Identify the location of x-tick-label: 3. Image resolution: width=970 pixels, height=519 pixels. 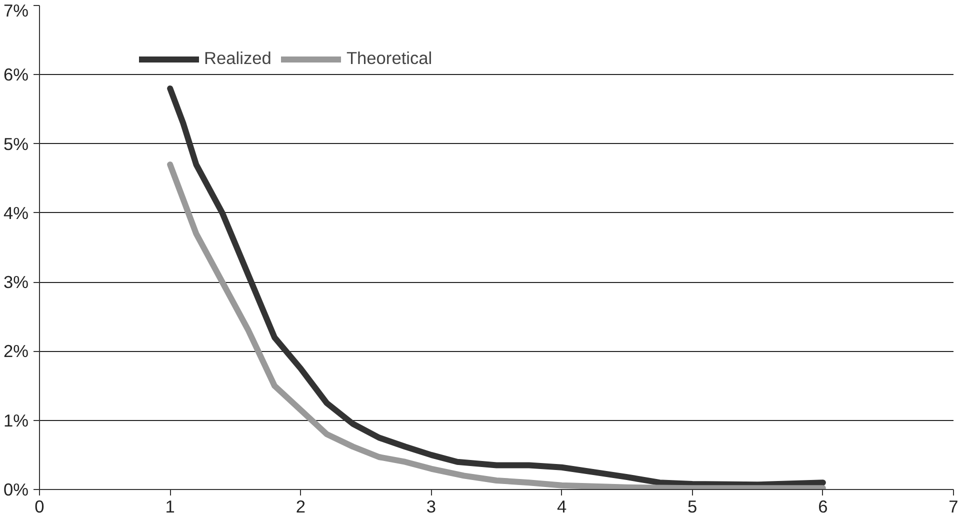
(431, 506).